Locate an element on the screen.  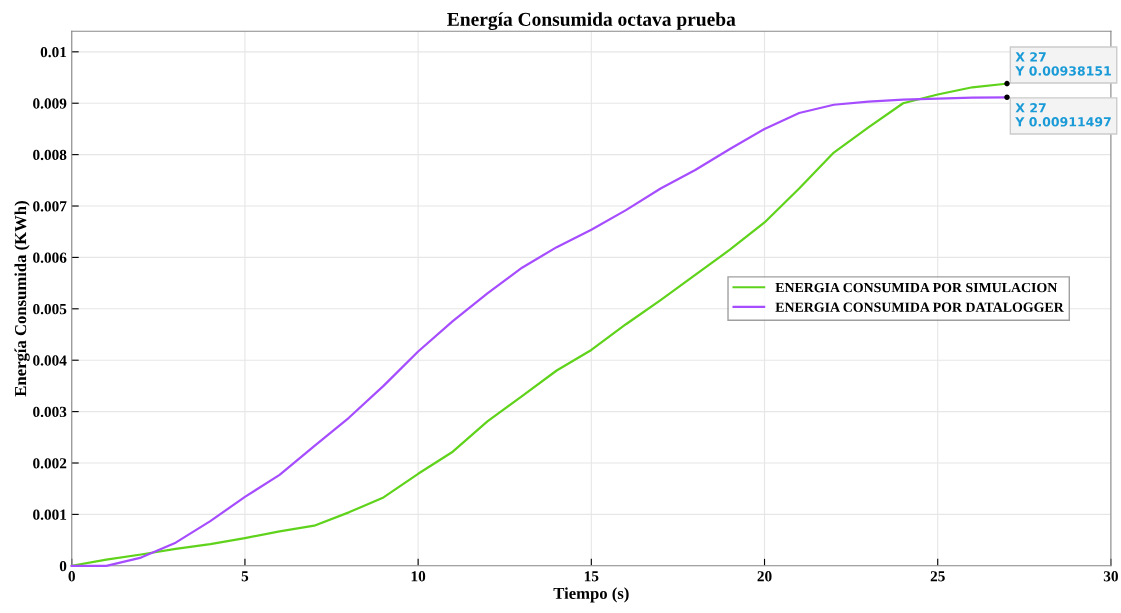
annotation: X 27 Y 0.00938151 is located at coordinates (1063, 64).